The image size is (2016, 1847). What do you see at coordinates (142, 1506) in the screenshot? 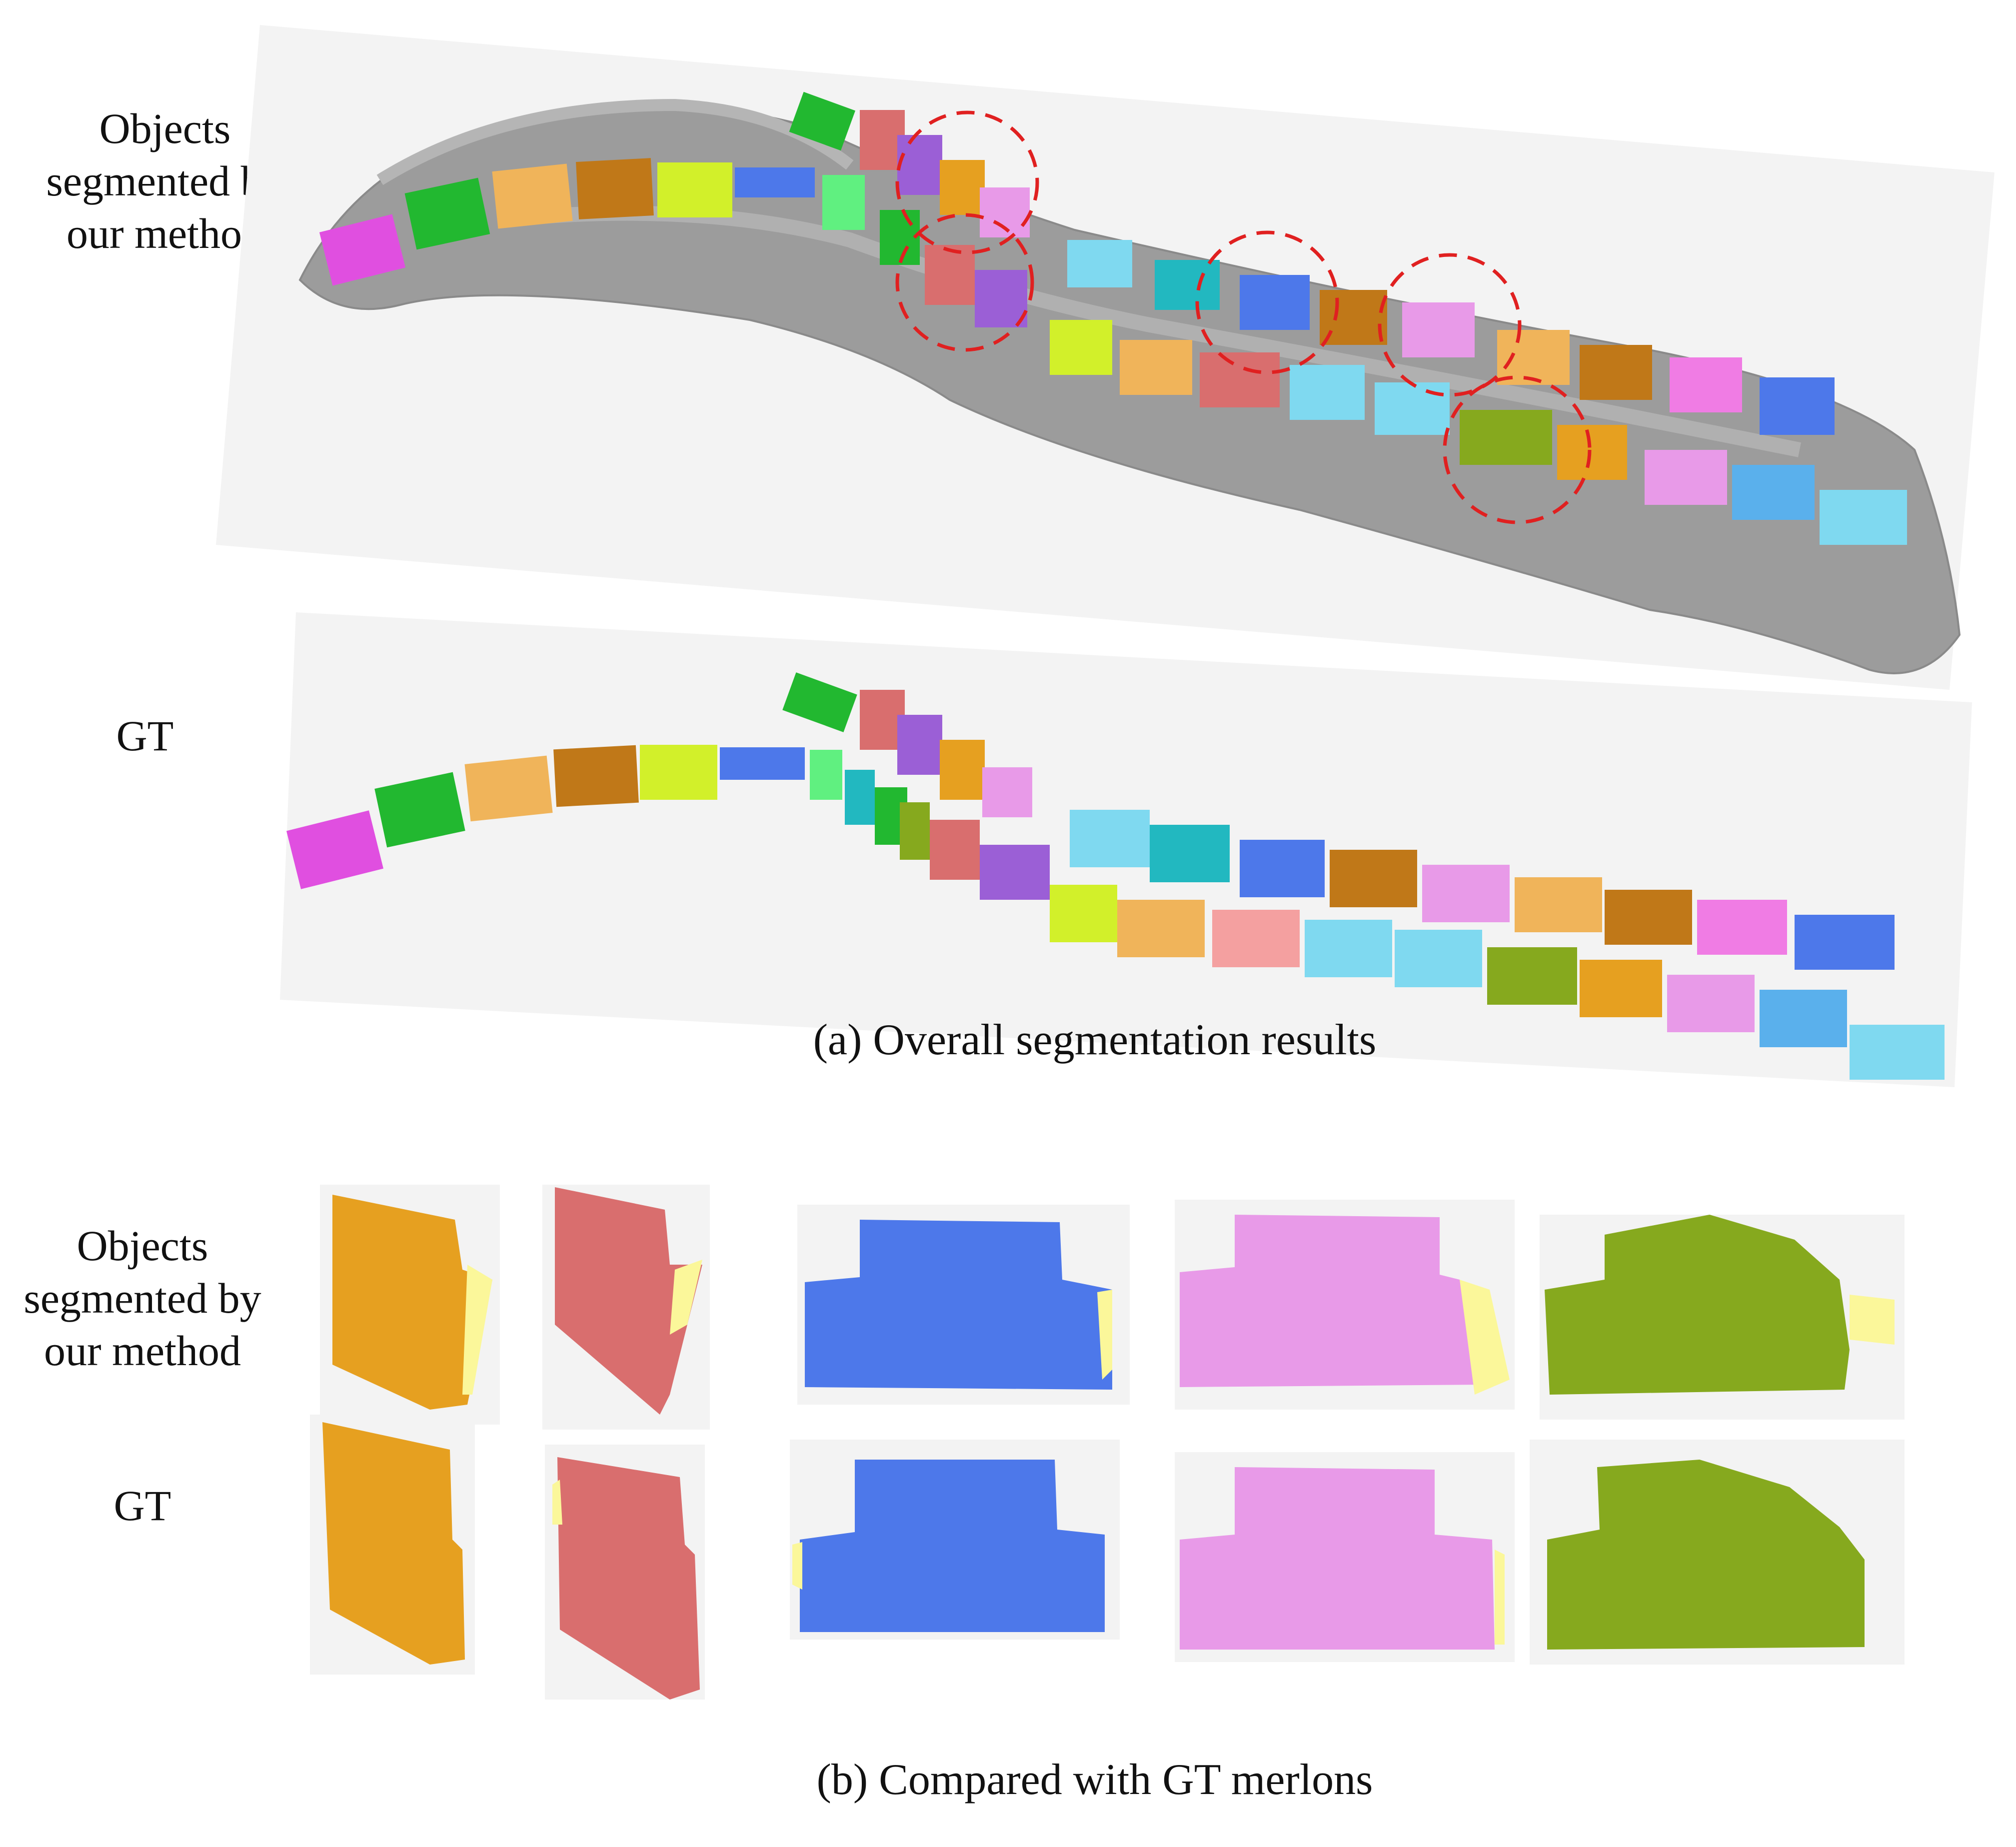
I see `row-label-gt-b: GT` at bounding box center [142, 1506].